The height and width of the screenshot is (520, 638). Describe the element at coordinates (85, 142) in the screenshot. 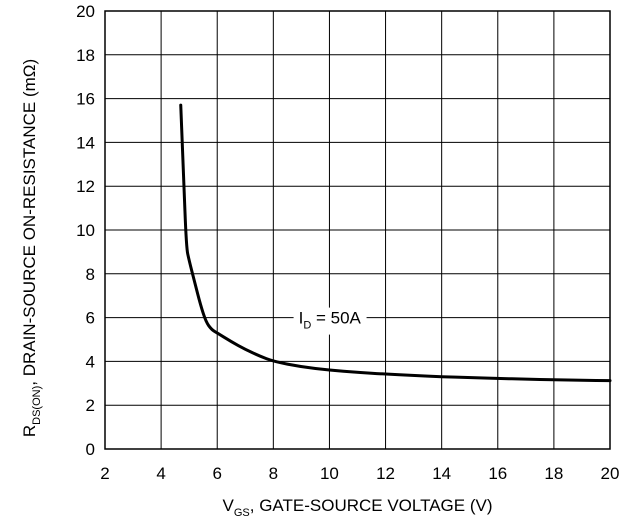

I see `y-tick-label: 14` at that location.